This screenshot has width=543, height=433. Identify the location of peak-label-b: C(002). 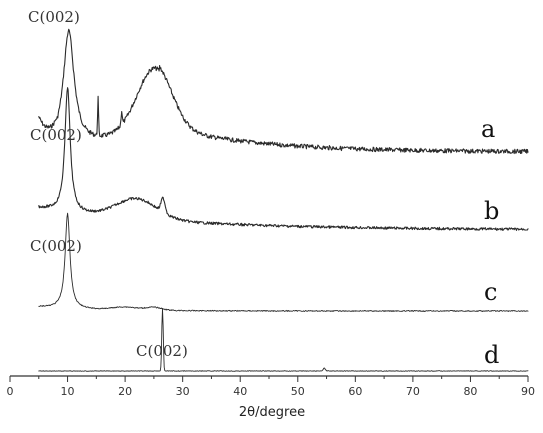
(56, 135).